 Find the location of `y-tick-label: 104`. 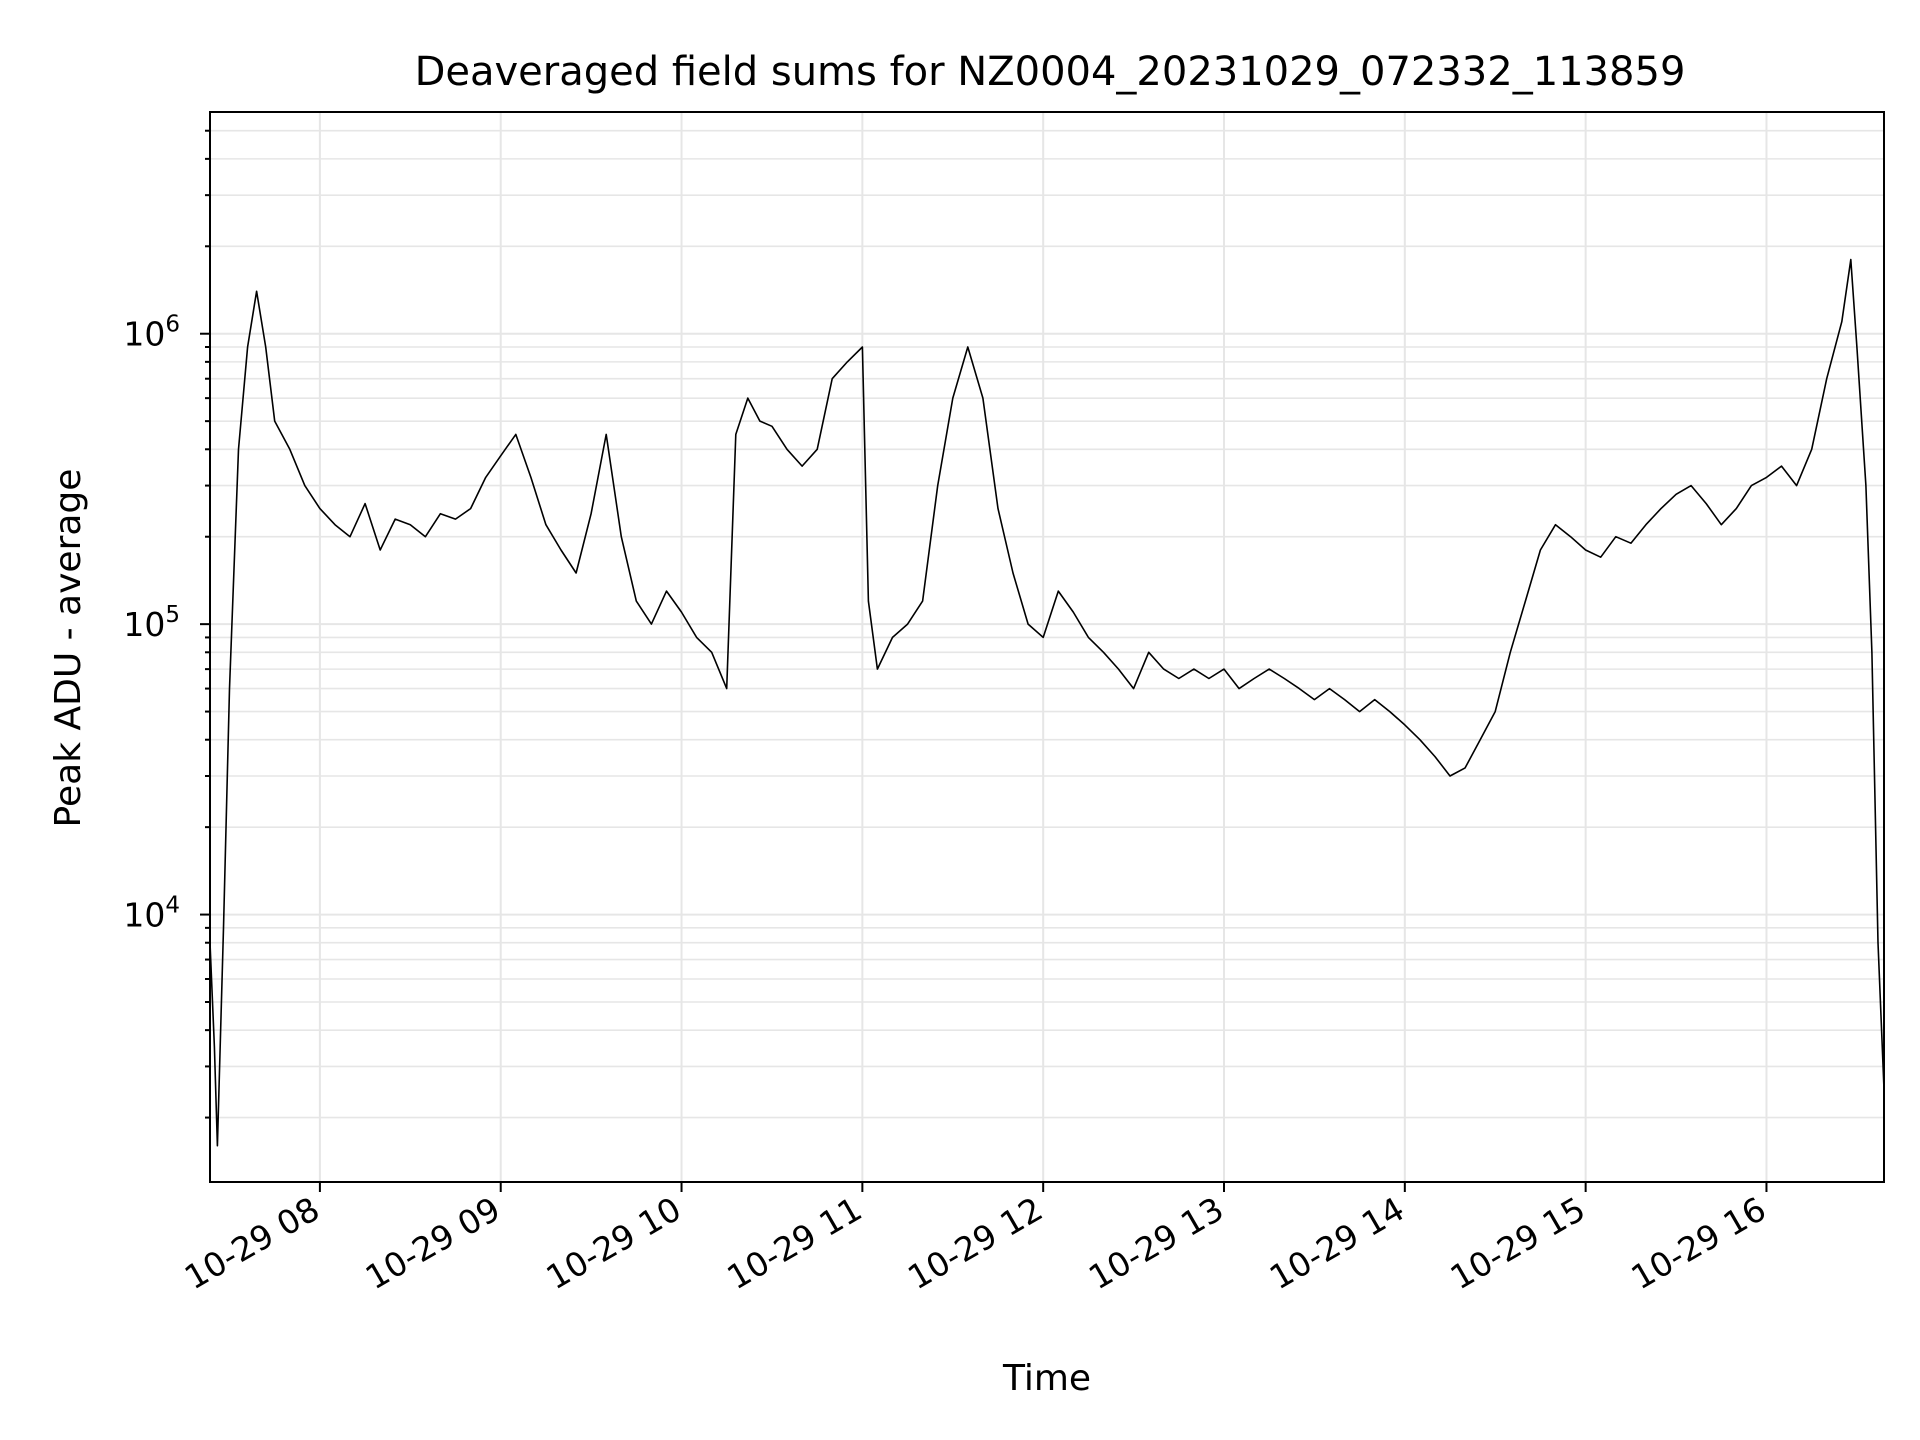

y-tick-label: 104 is located at coordinates (151, 914).